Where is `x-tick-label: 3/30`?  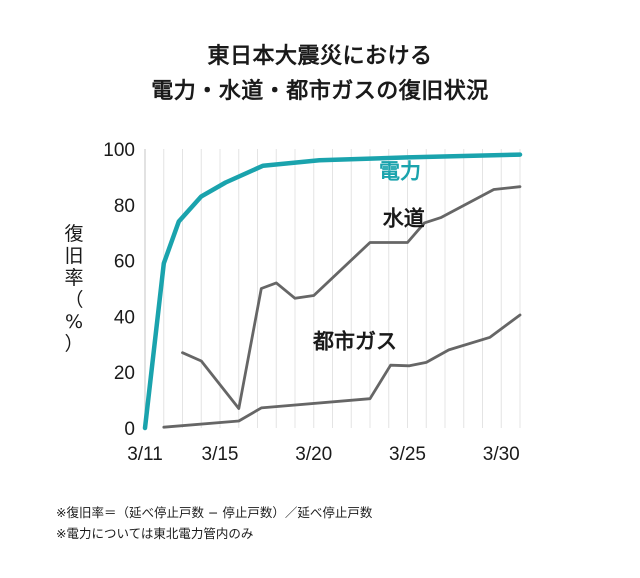
x-tick-label: 3/30 is located at coordinates (501, 454).